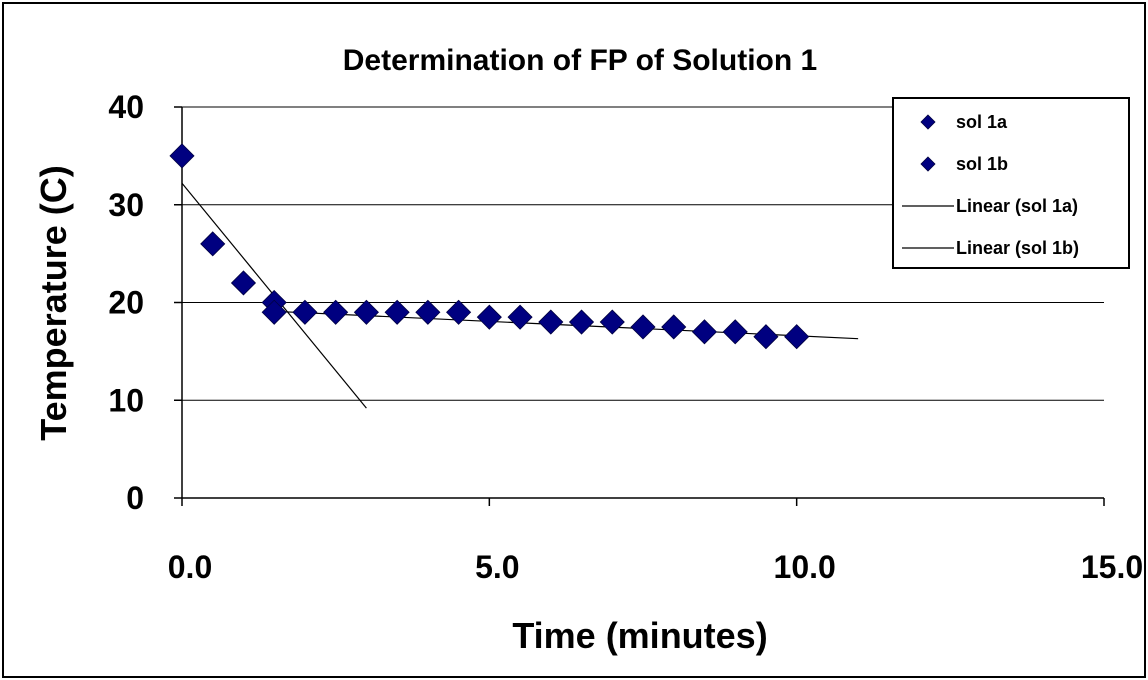 The width and height of the screenshot is (1148, 680). I want to click on x-tick-label: 15.0, so click(1112, 567).